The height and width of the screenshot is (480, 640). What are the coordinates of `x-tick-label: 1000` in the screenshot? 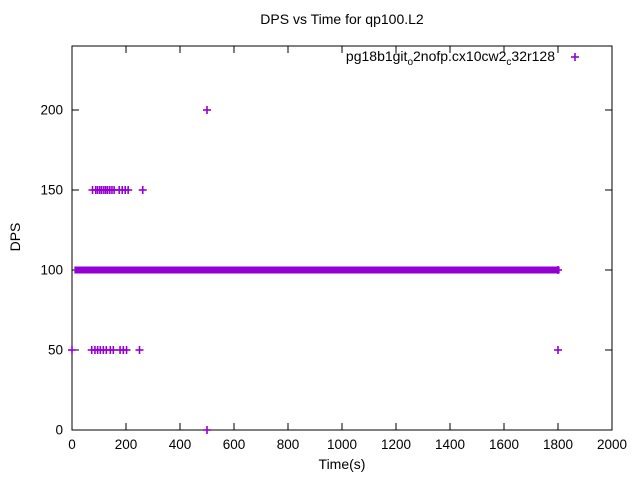 It's located at (342, 444).